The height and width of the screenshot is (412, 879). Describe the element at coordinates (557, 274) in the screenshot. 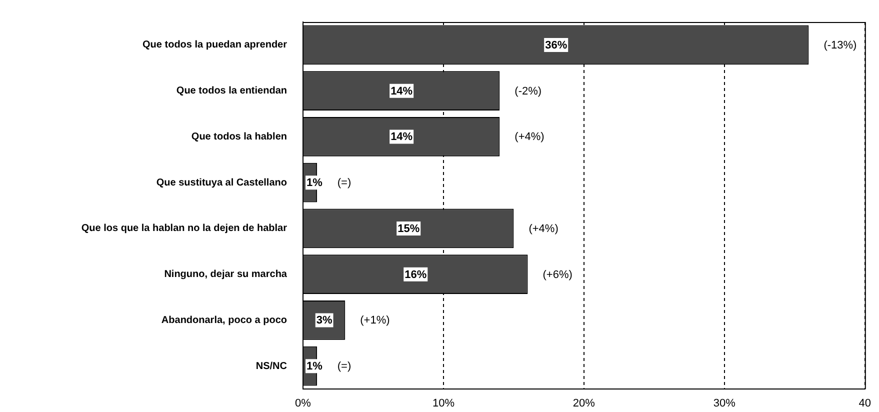

I see `annotation: (+6%)` at that location.